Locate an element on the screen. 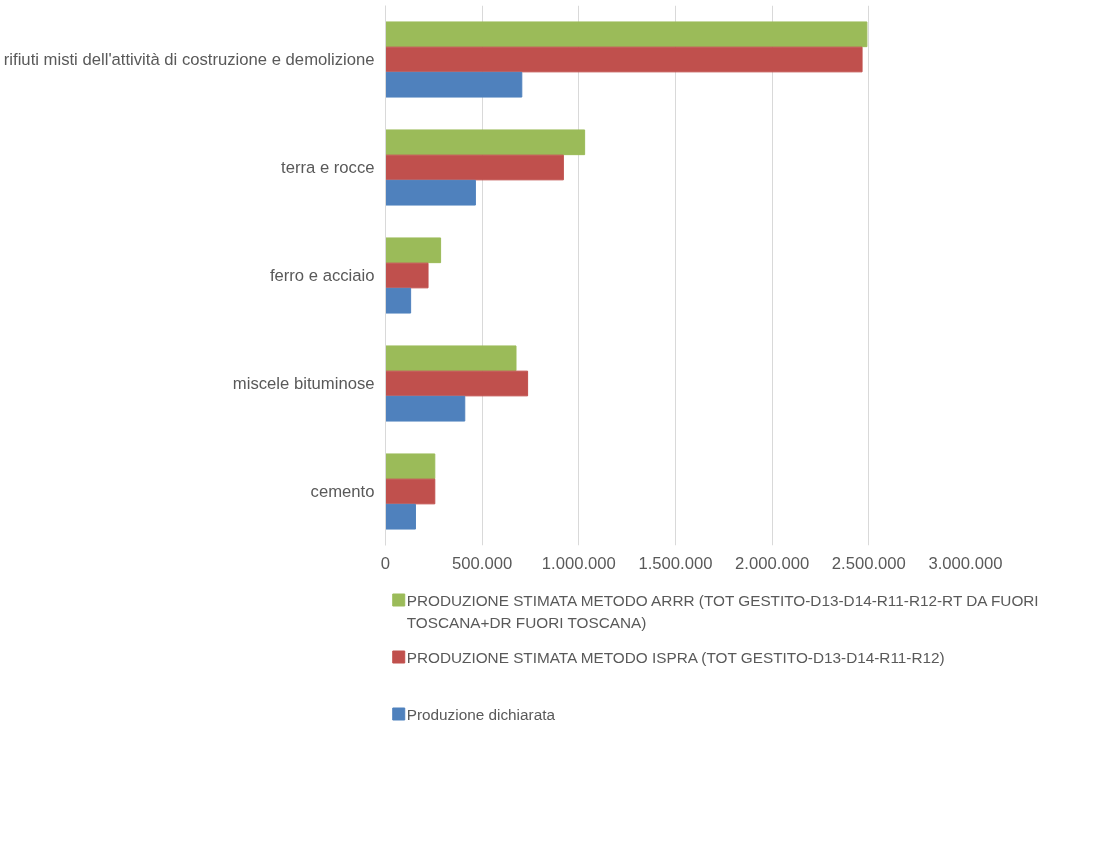  legend-label: PRODUZIONE STIMATA METODO ISPRA (TOT GESTITO-D13-D14-R11-R12) is located at coordinates (675, 658).